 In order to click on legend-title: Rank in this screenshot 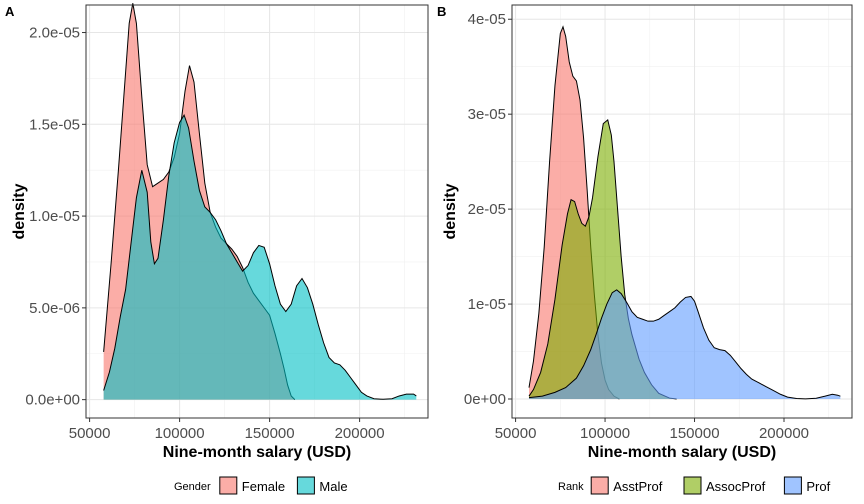, I will do `click(571, 487)`.